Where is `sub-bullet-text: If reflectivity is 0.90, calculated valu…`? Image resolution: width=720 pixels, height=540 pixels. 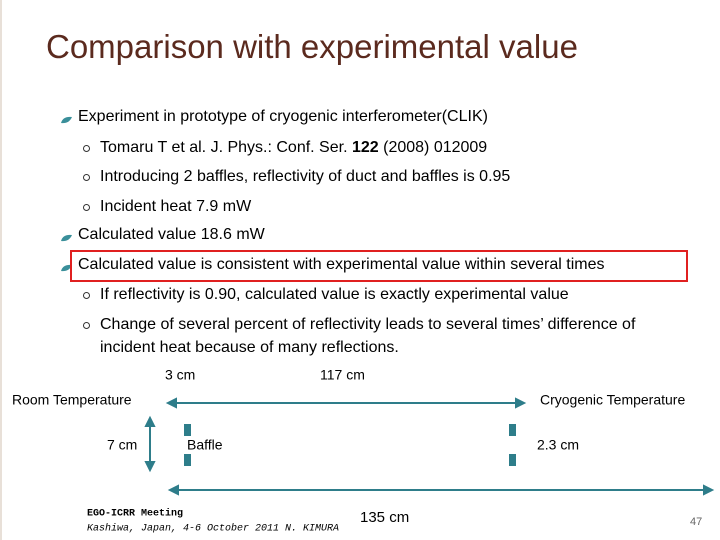
sub-bullet-text: If reflectivity is 0.90, calculated valu… is located at coordinates (380, 294).